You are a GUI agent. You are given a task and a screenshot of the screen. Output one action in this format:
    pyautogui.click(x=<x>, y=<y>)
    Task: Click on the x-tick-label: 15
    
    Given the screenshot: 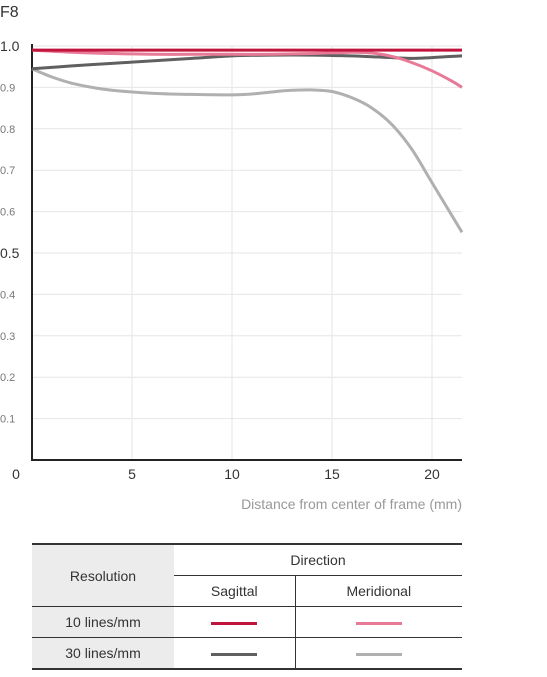 What is the action you would take?
    pyautogui.click(x=332, y=474)
    